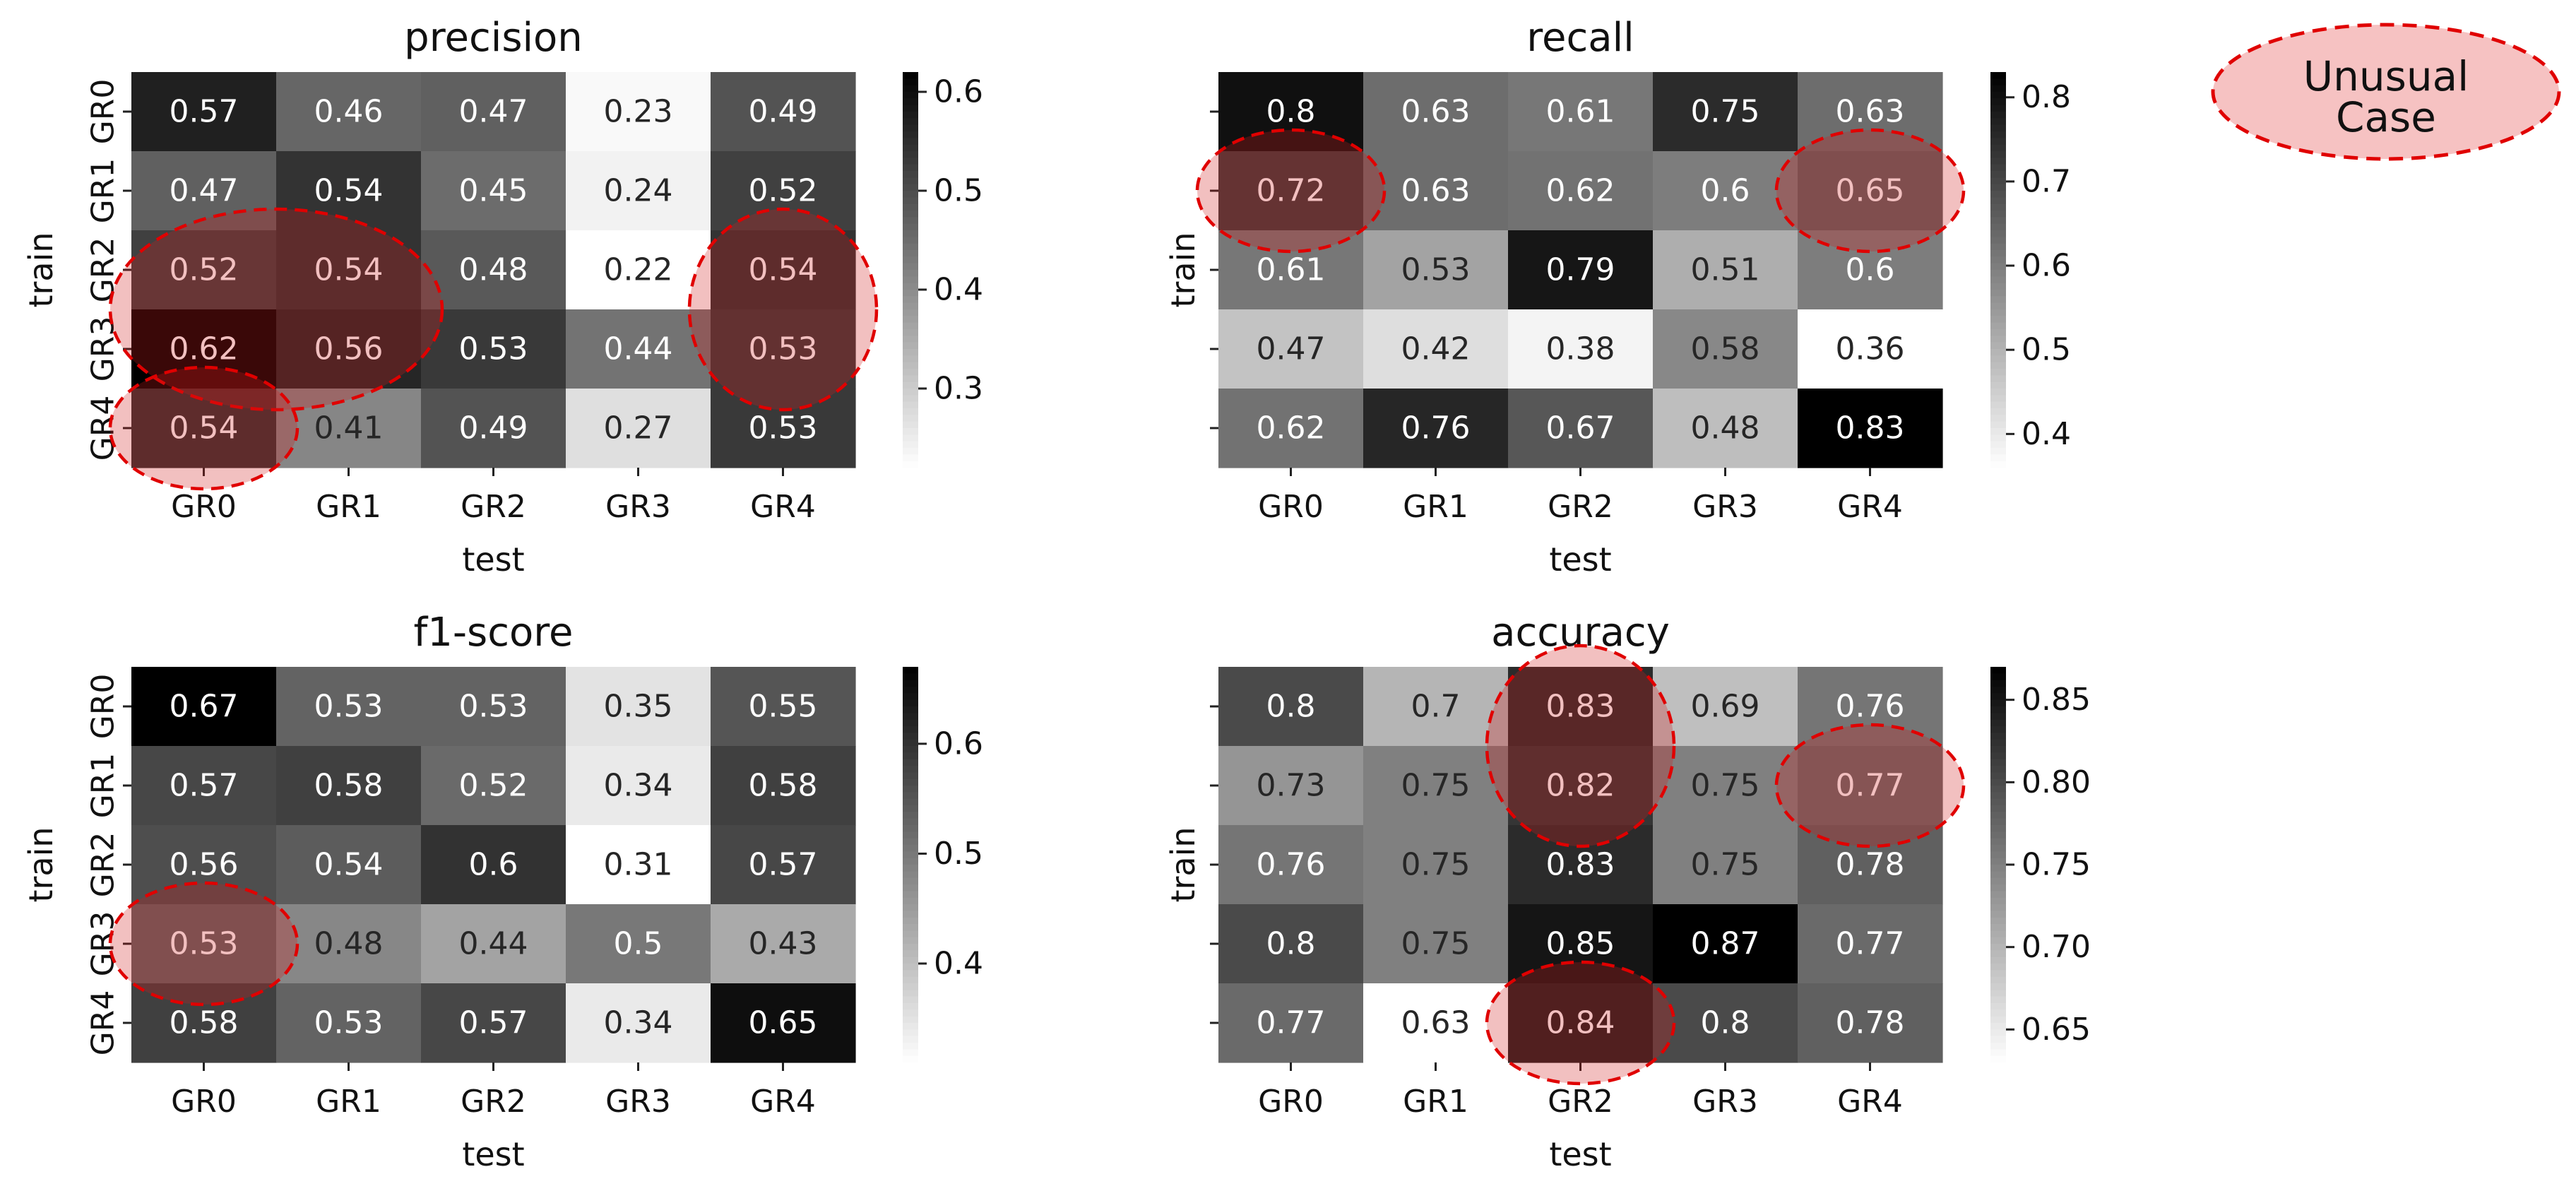  Describe the element at coordinates (638, 112) in the screenshot. I see `cell-value-label: 0.23` at that location.